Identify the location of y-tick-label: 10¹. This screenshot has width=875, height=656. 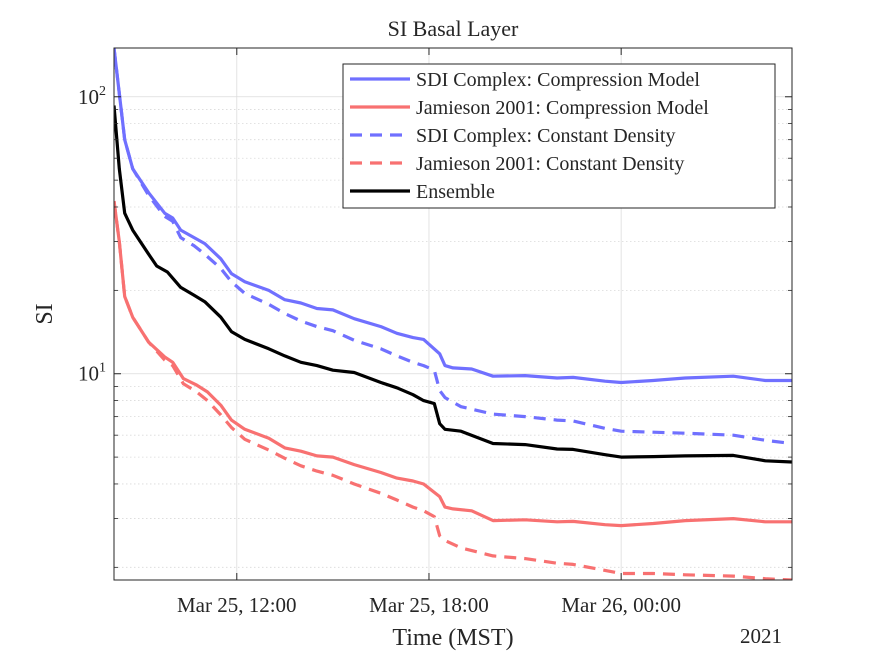
(92, 373).